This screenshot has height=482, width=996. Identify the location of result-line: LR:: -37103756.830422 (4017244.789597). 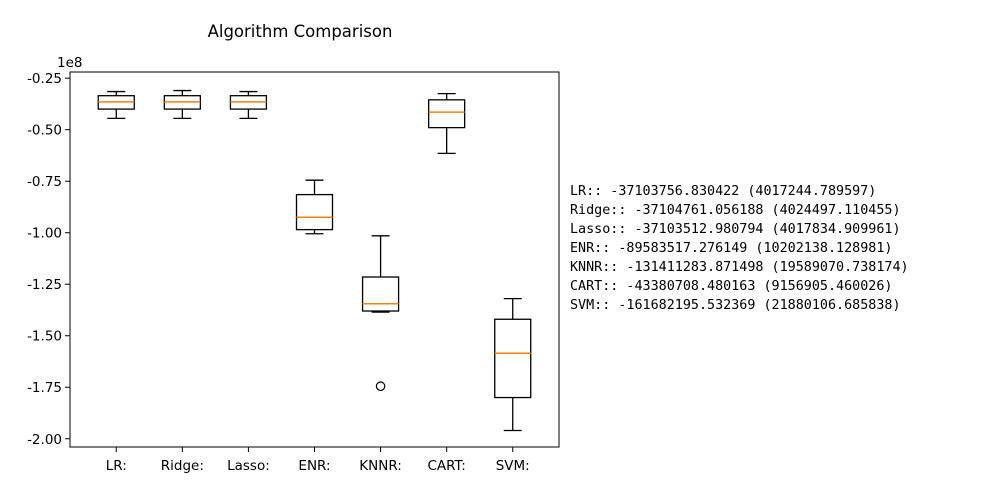
(723, 191).